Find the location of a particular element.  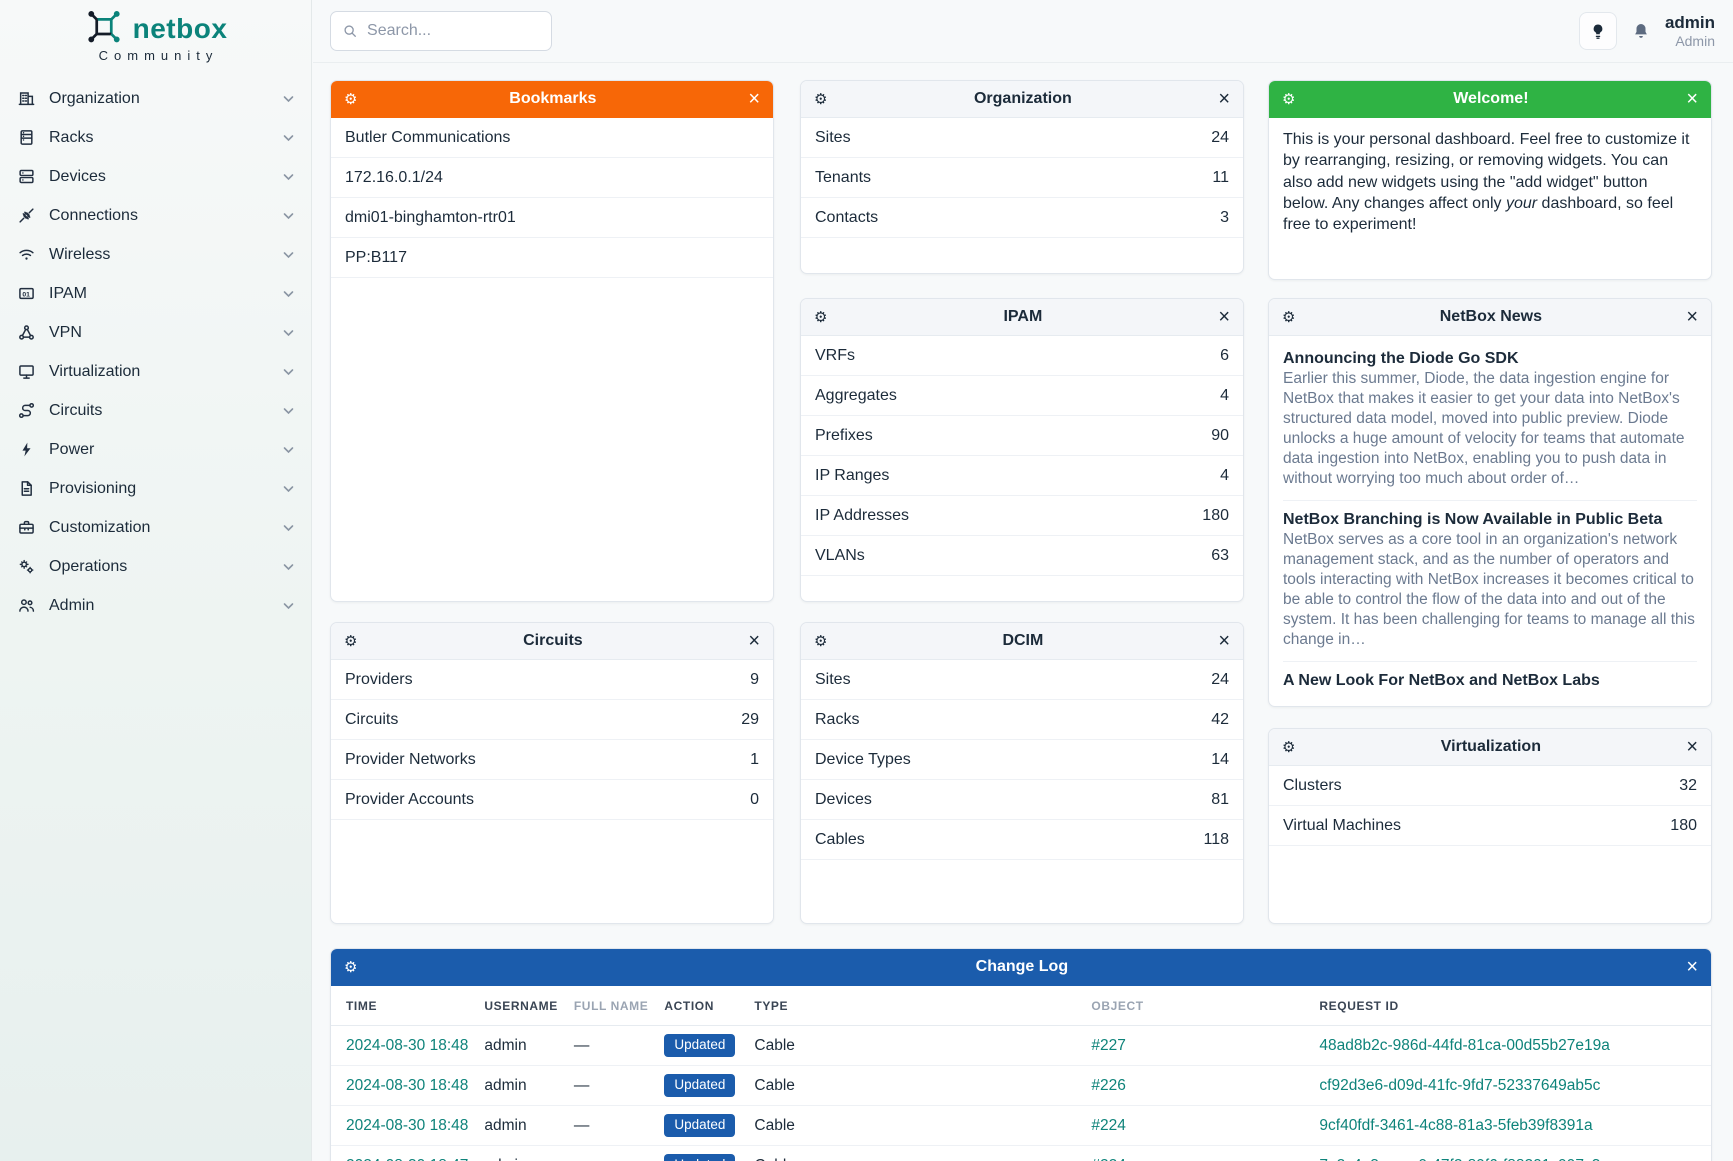

sidebar-item-organization: Organization is located at coordinates (155, 98).